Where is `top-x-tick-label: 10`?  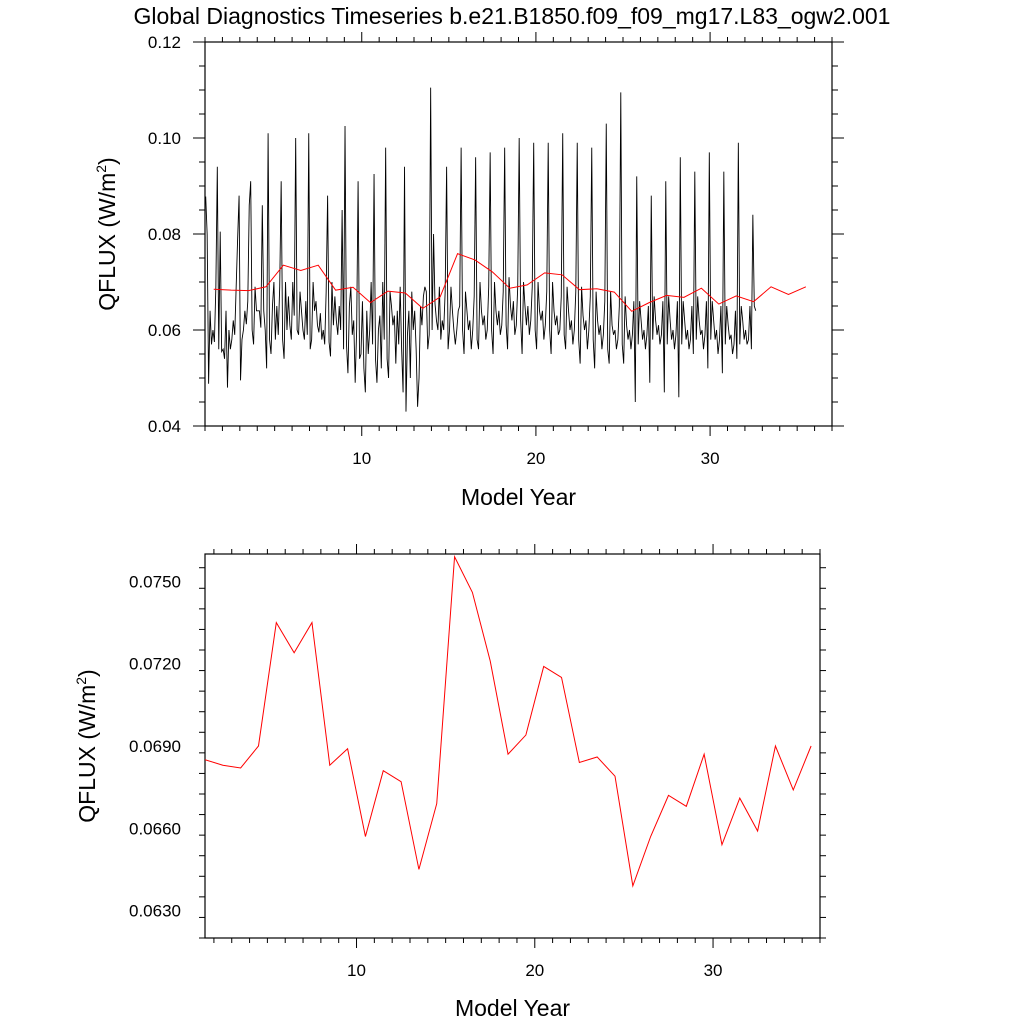 top-x-tick-label: 10 is located at coordinates (361, 458).